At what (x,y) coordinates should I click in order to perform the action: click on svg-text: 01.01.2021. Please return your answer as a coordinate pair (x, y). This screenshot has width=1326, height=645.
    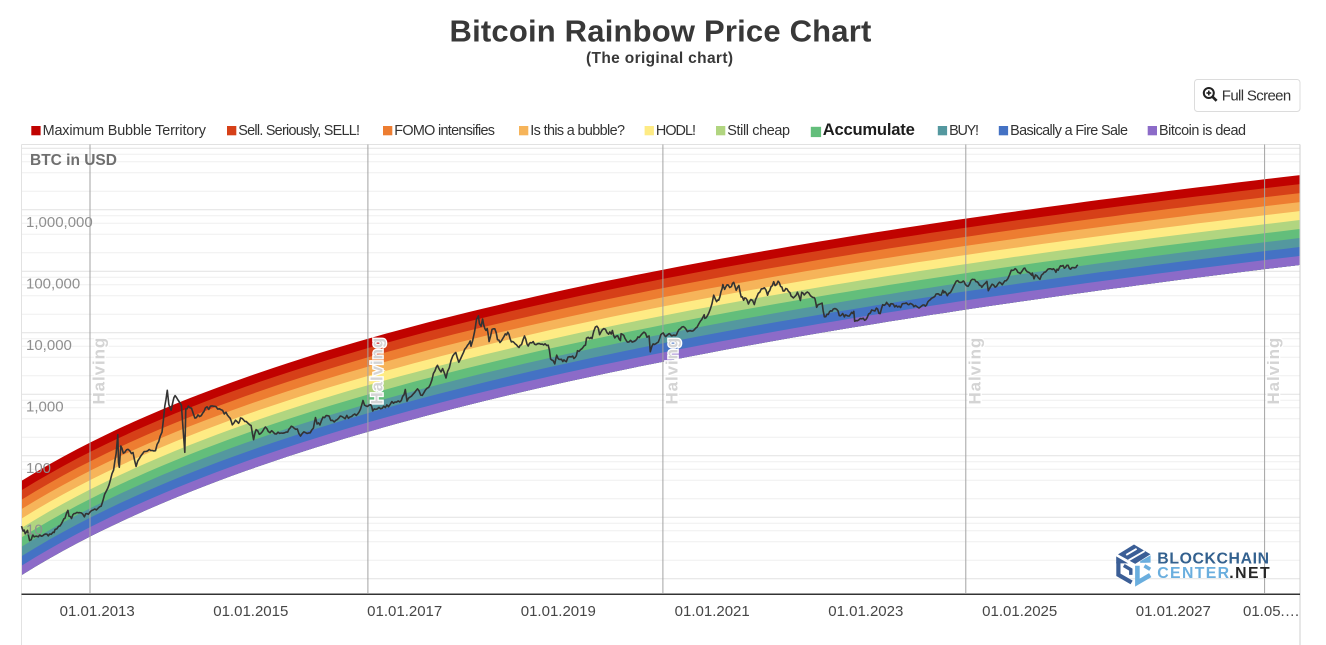
    Looking at the image, I should click on (712, 611).